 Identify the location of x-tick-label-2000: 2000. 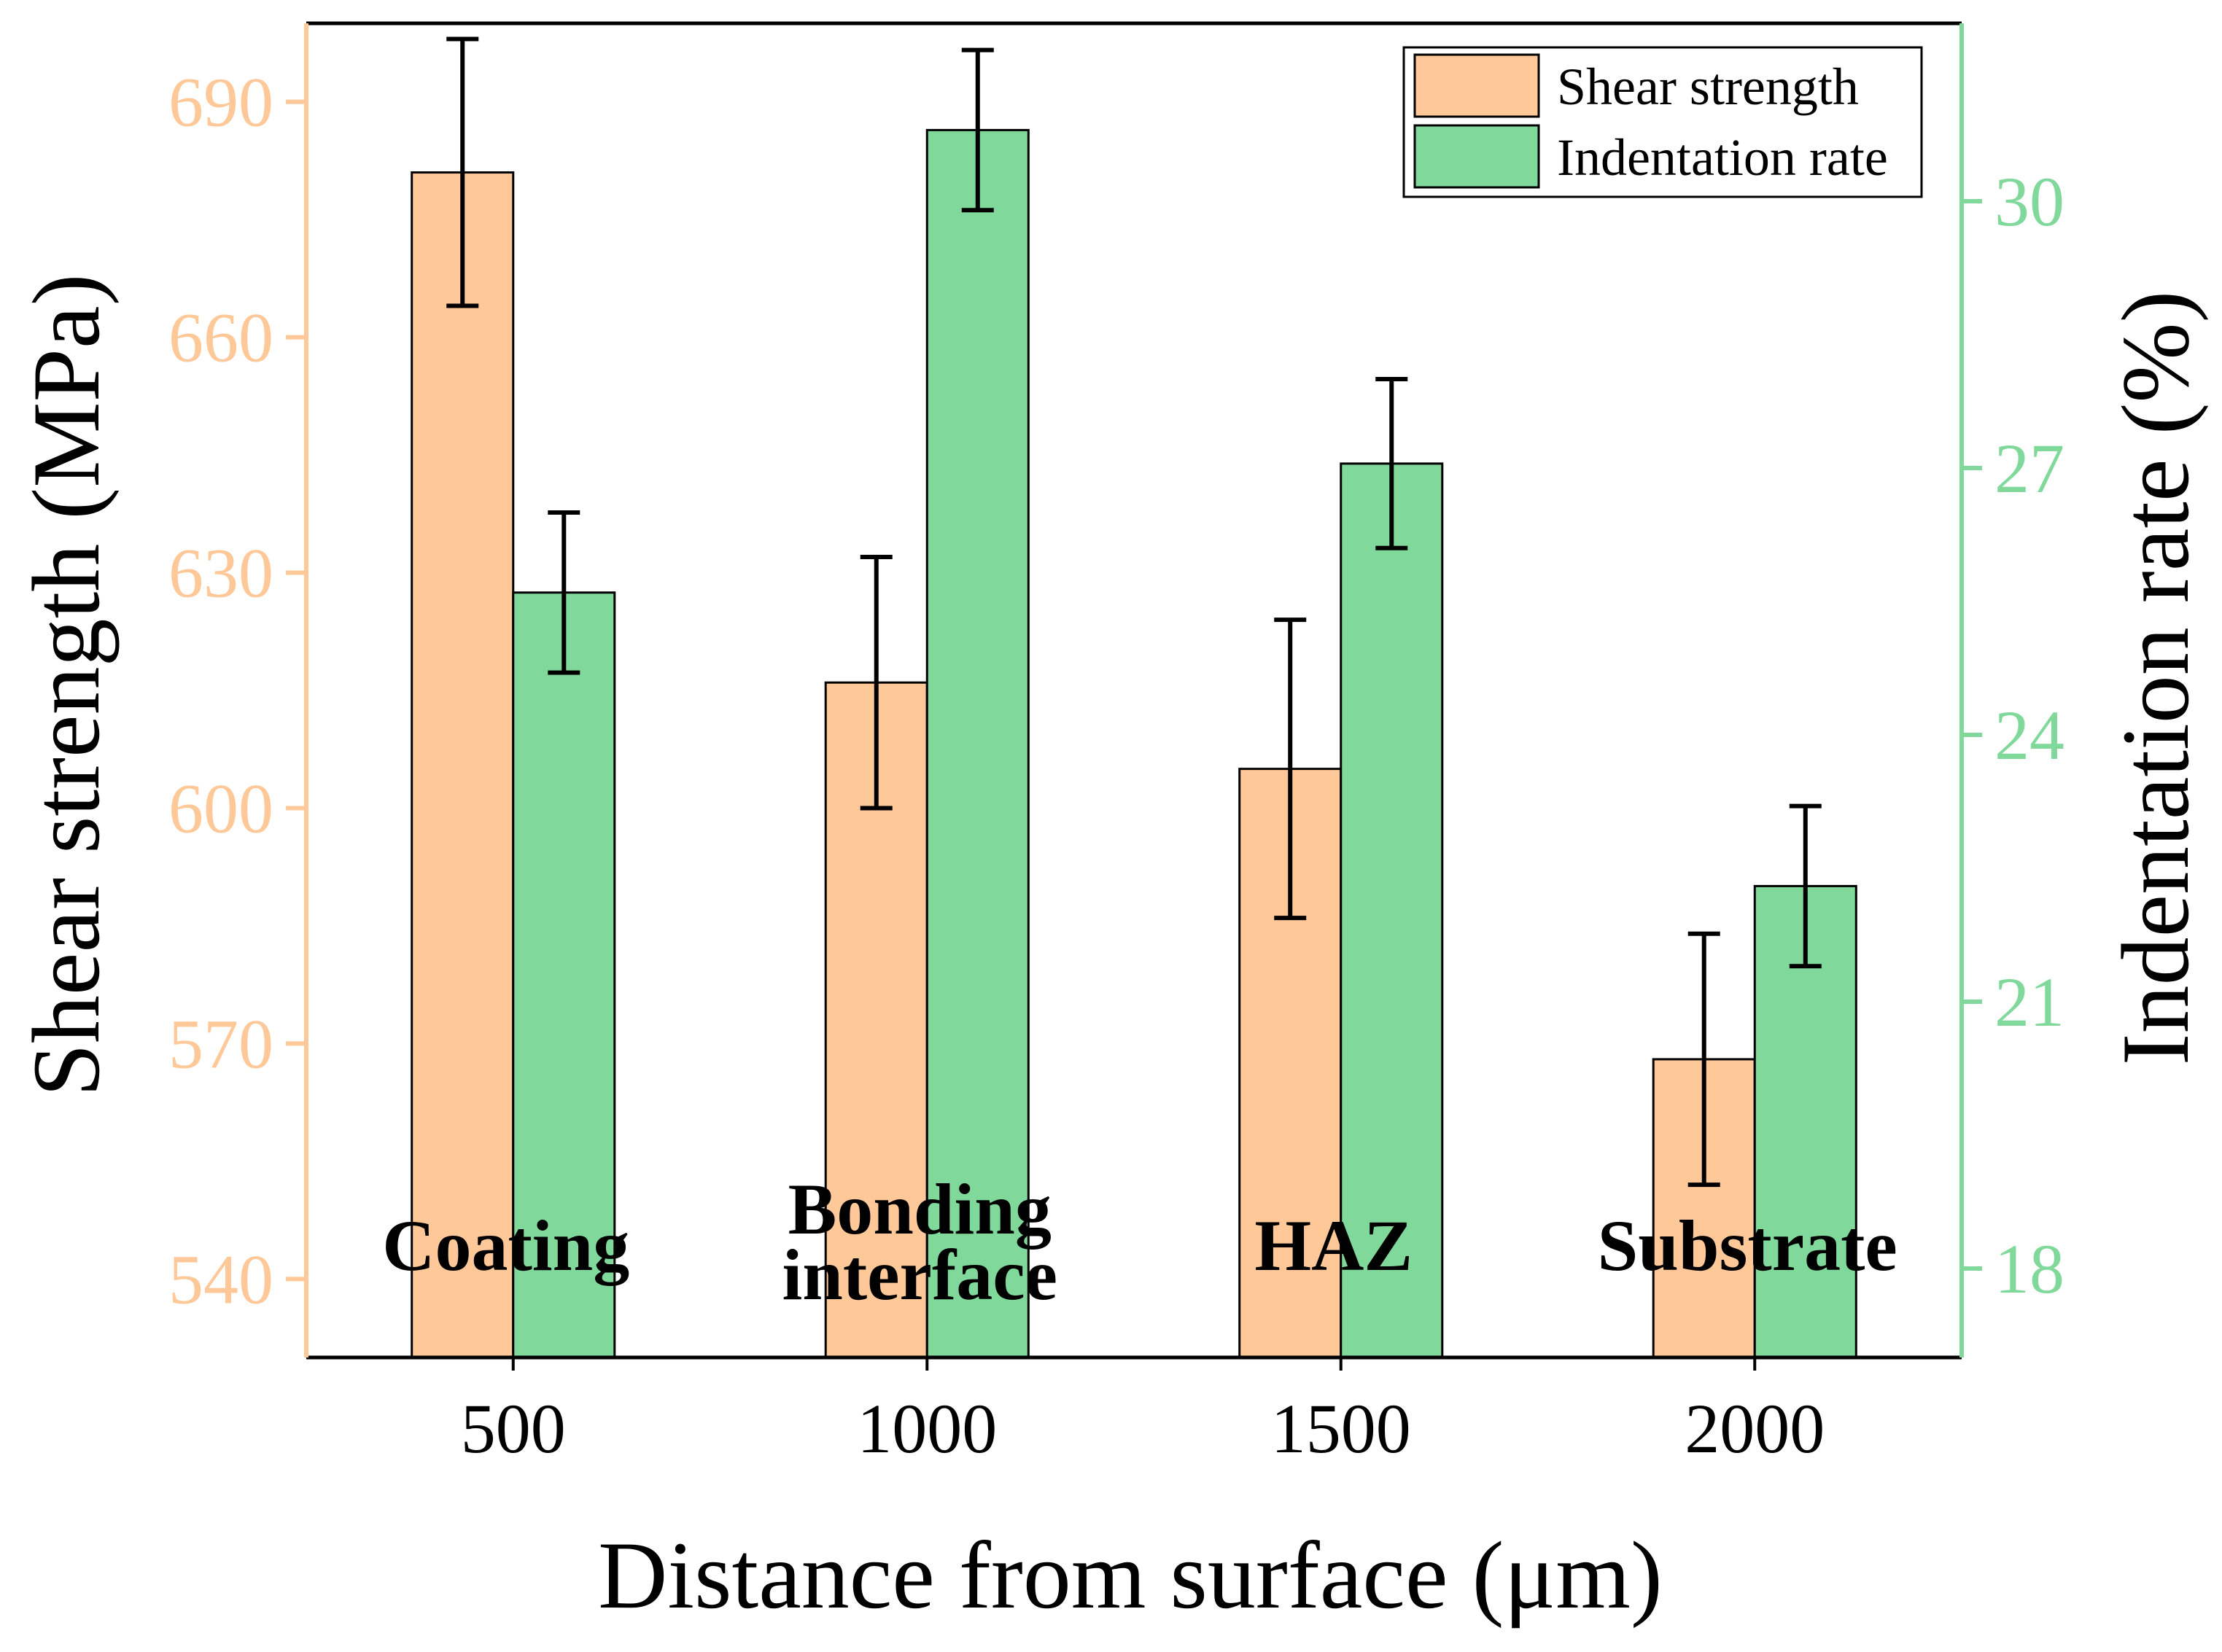
(1755, 1429).